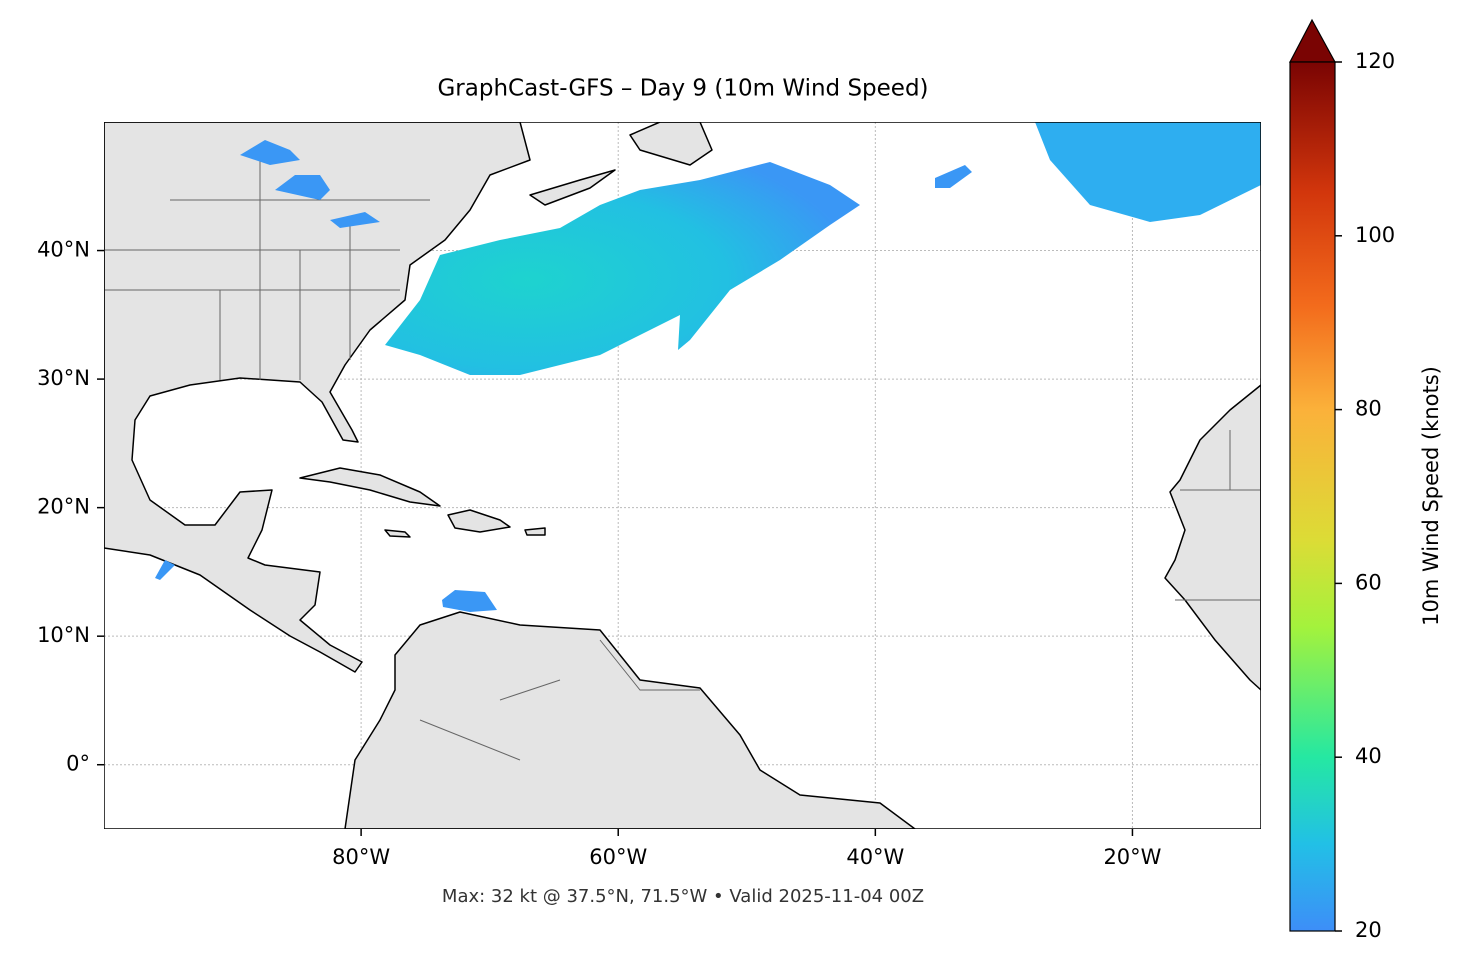 Image resolution: width=1466 pixels, height=969 pixels. Describe the element at coordinates (1368, 409) in the screenshot. I see `colorbar-tick-label: 80` at that location.